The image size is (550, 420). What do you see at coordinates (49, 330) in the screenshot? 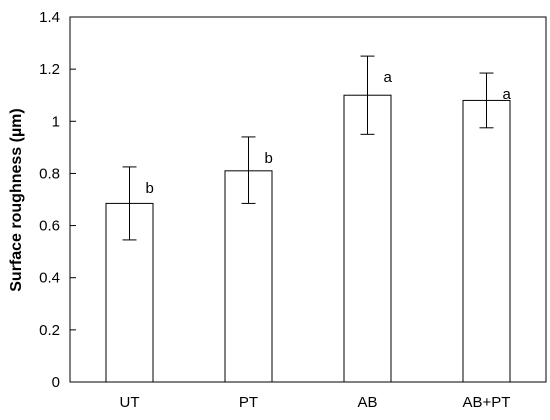
I see `y-tick-label: 0.2` at bounding box center [49, 330].